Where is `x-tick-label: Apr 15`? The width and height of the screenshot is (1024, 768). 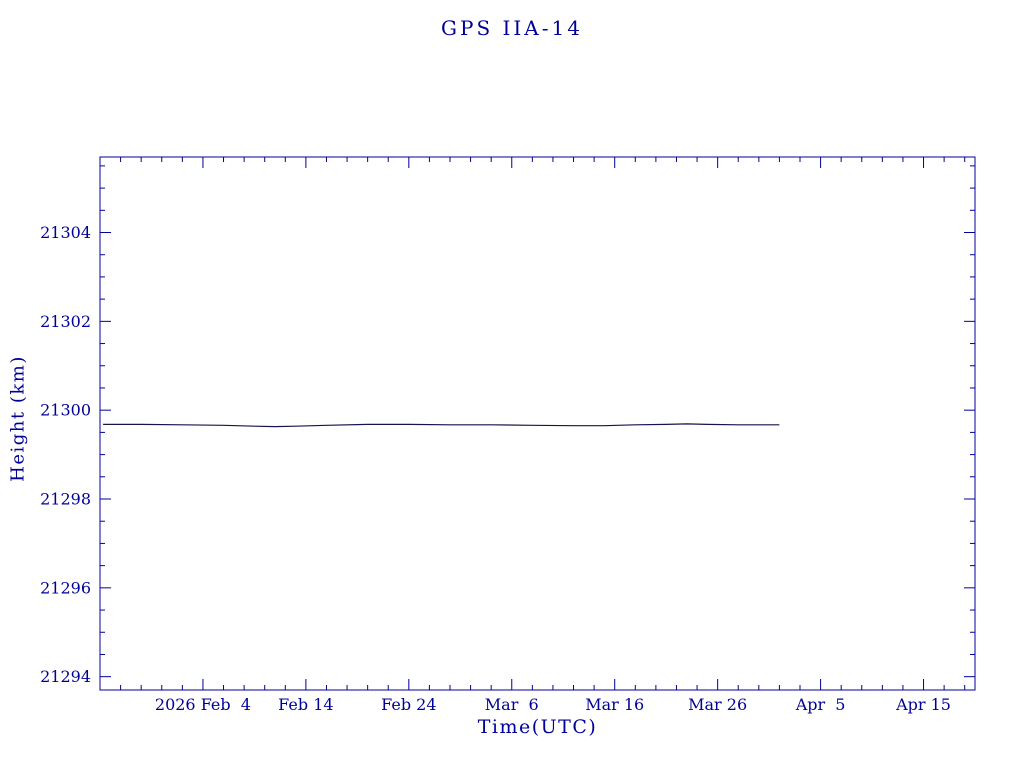 x-tick-label: Apr 15 is located at coordinates (923, 704).